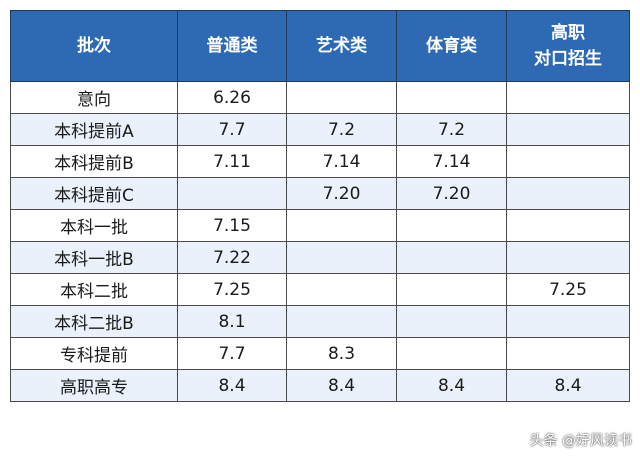 This screenshot has width=640, height=456. I want to click on cell-batch: 本科一批, so click(94, 225).